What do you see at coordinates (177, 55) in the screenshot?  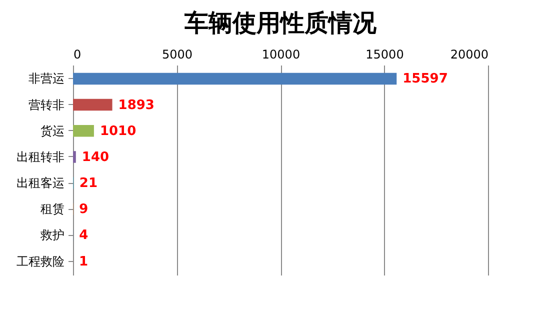 I see `x-tick-label: 5000` at bounding box center [177, 55].